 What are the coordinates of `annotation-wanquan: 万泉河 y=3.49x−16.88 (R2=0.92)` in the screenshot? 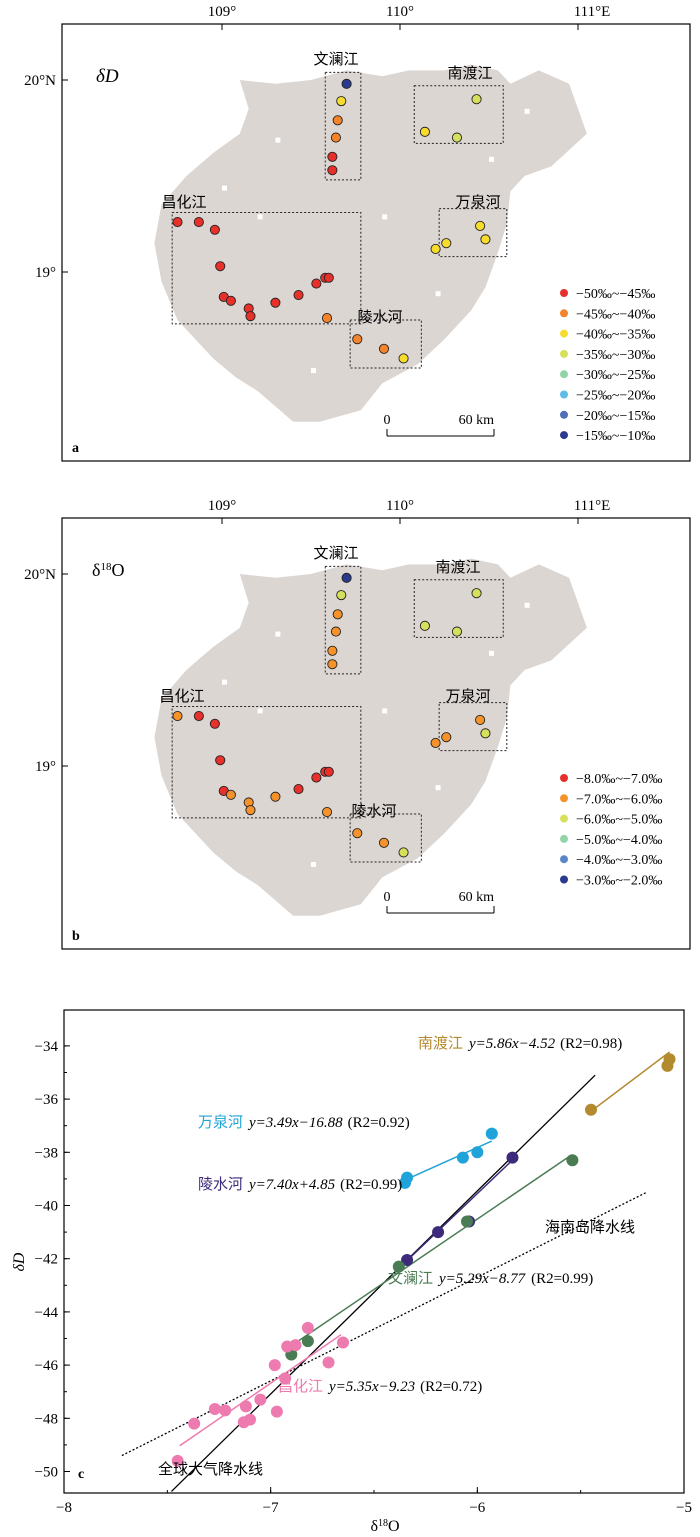 It's located at (304, 1122).